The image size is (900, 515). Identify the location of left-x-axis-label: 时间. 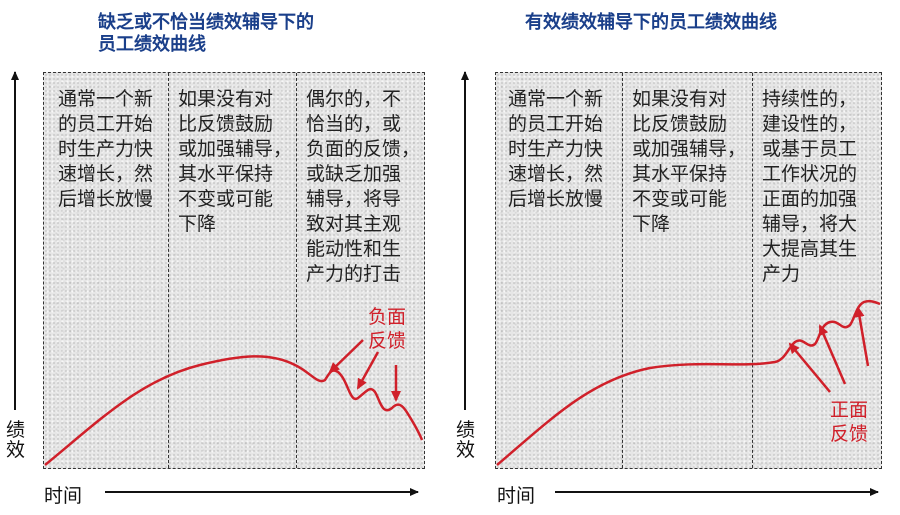
(63, 496).